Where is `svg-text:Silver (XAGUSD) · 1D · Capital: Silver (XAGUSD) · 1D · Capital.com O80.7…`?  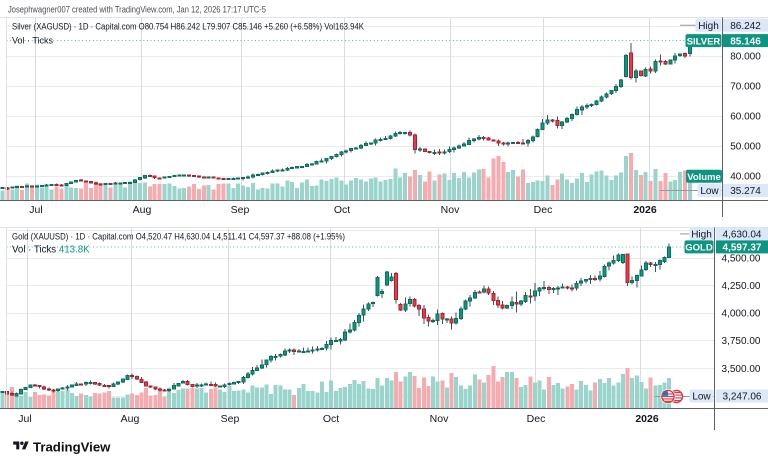
svg-text:Silver (XAGUSD) · 1D · Capital: Silver (XAGUSD) · 1D · Capital.com O80.7… is located at coordinates (188, 27).